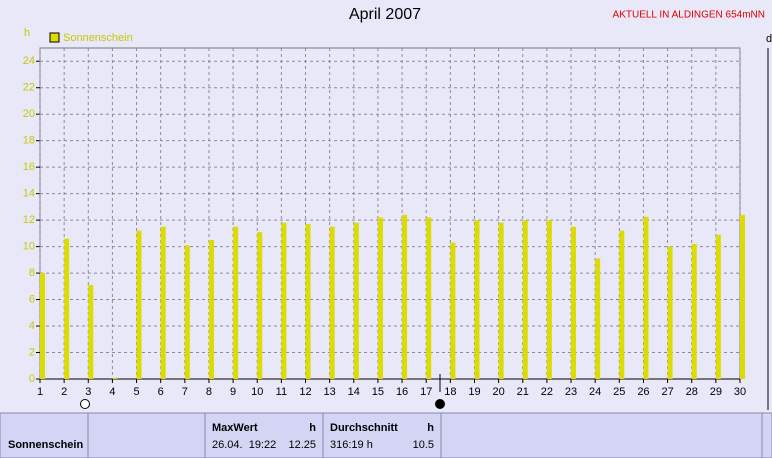 Image resolution: width=772 pixels, height=458 pixels. What do you see at coordinates (571, 392) in the screenshot?
I see `x-tick-label: 23` at bounding box center [571, 392].